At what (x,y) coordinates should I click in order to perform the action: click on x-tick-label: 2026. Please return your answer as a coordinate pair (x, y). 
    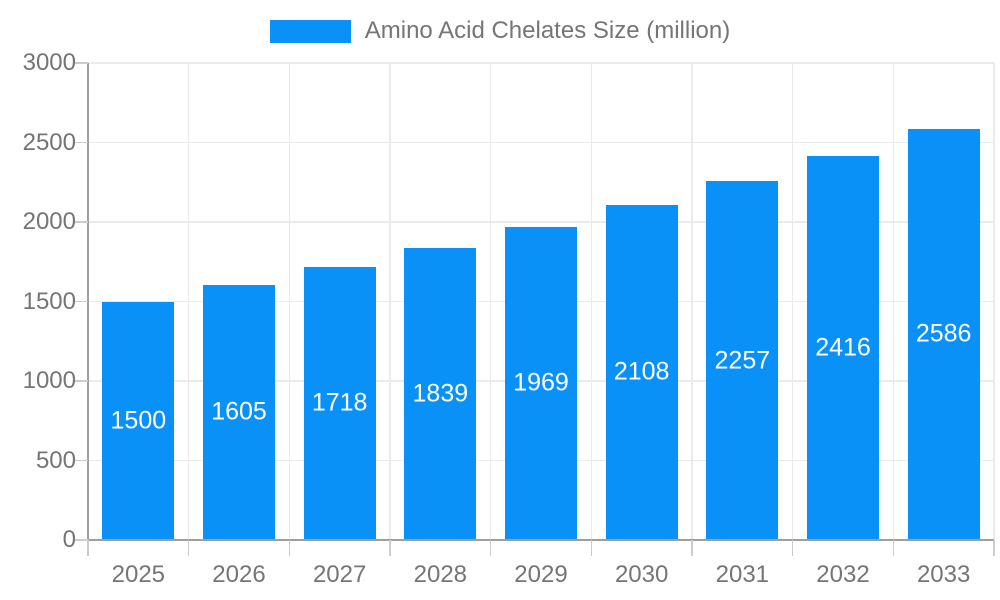
    Looking at the image, I should click on (239, 574).